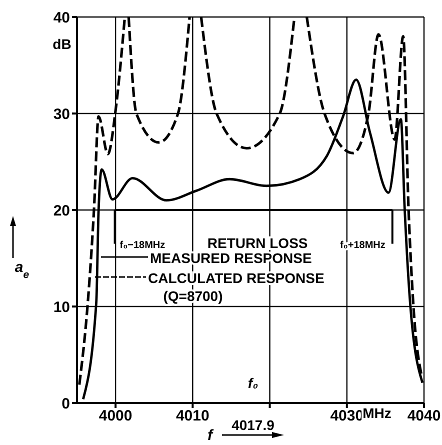  Describe the element at coordinates (253, 425) in the screenshot. I see `text: 4017.9` at that location.